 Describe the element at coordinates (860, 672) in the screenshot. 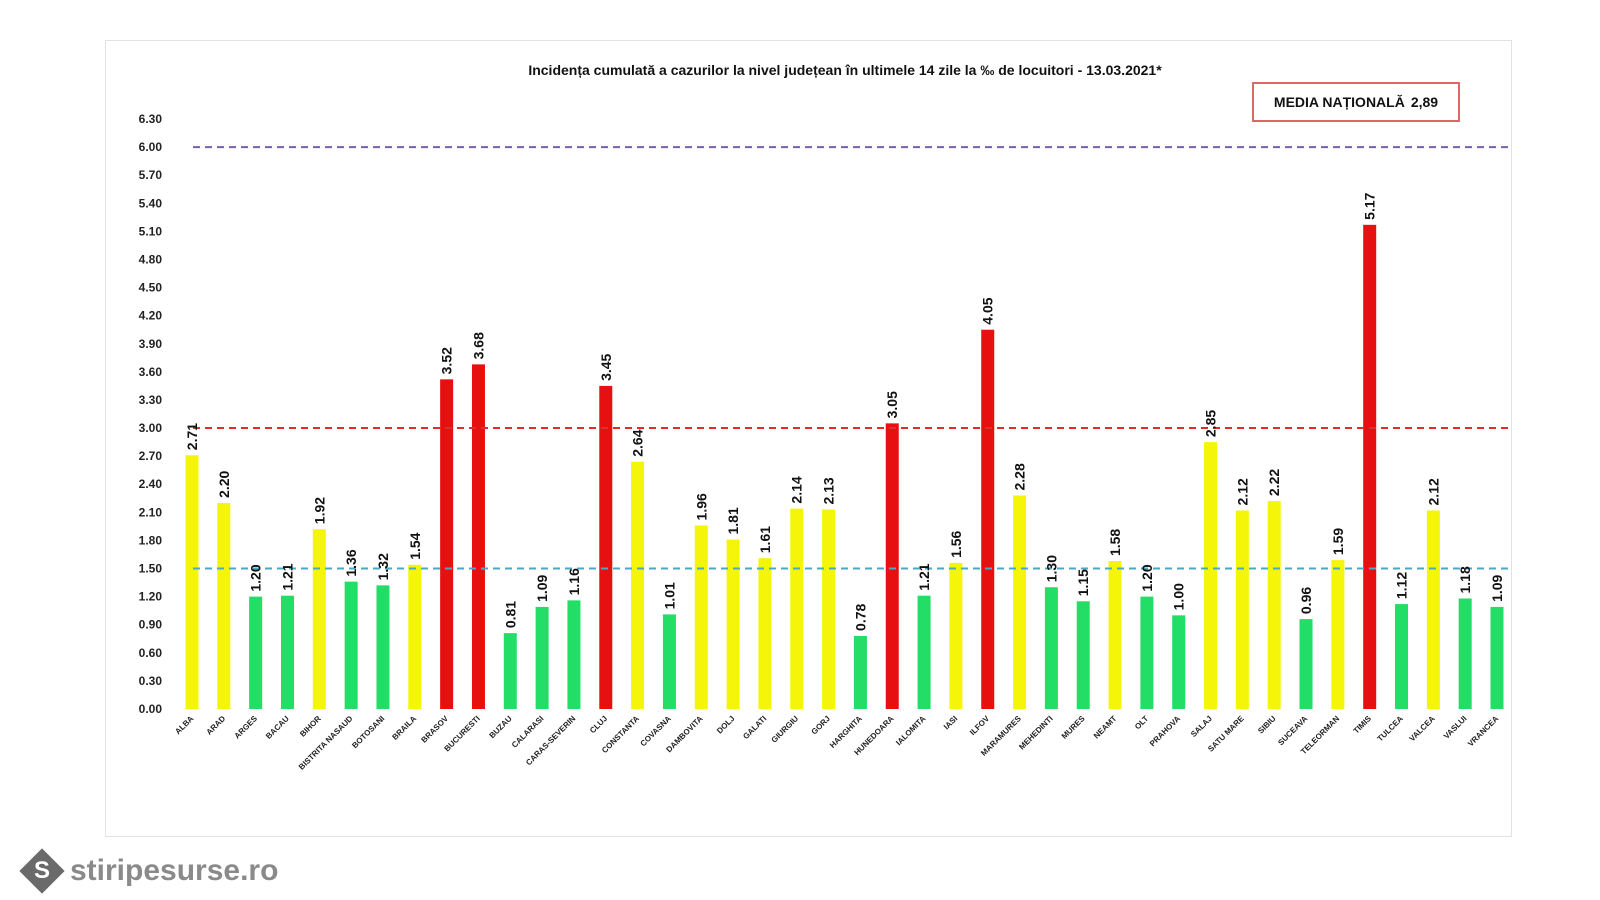

I see `bar-harghita` at that location.